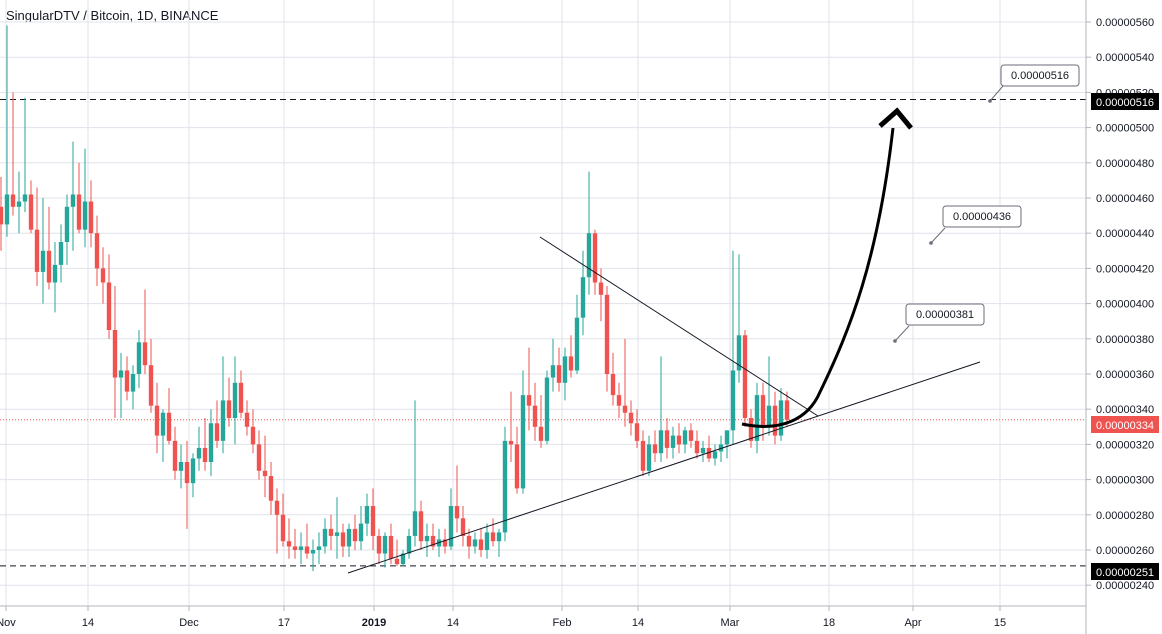  I want to click on x-axis-ticks: Nov 14 Dec 17 2019 14 Feb 14 Mar 18 Apr 15, so click(503, 617).